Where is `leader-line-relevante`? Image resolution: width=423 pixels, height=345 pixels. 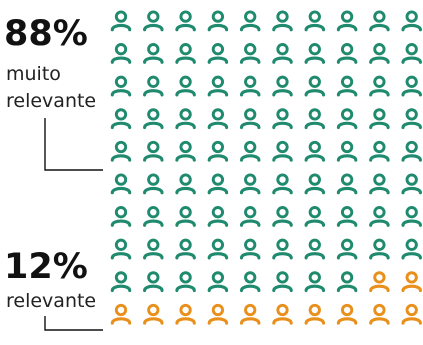 leader-line-relevante is located at coordinates (73, 323).